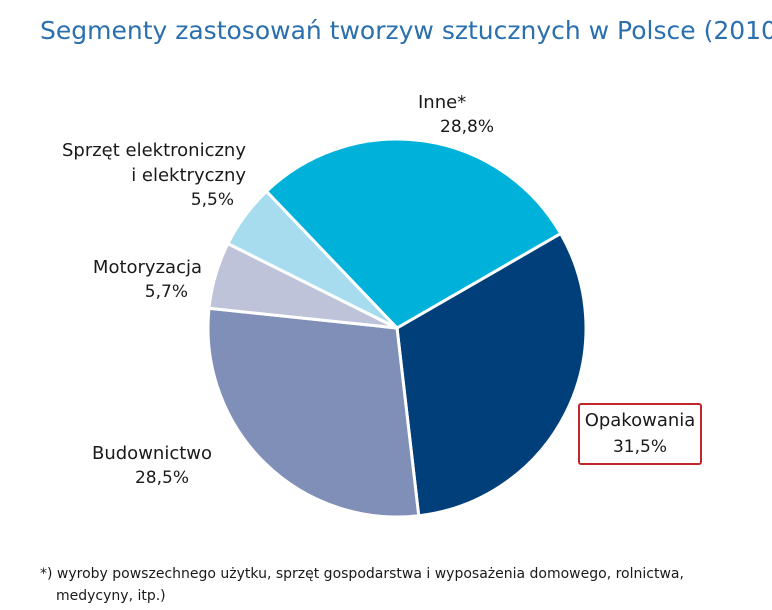  What do you see at coordinates (313, 412) in the screenshot?
I see `slice-budownictwo` at bounding box center [313, 412].